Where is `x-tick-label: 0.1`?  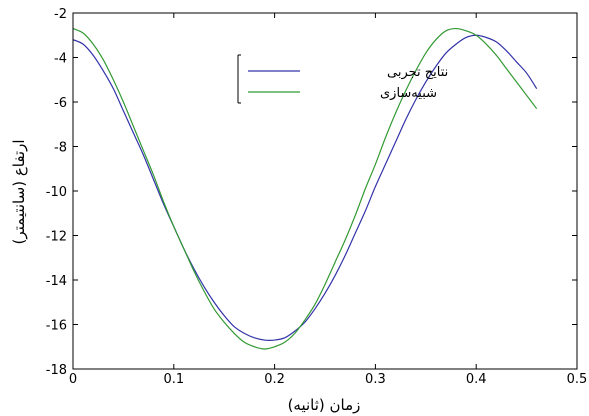
x-tick-label: 0.1 is located at coordinates (173, 379).